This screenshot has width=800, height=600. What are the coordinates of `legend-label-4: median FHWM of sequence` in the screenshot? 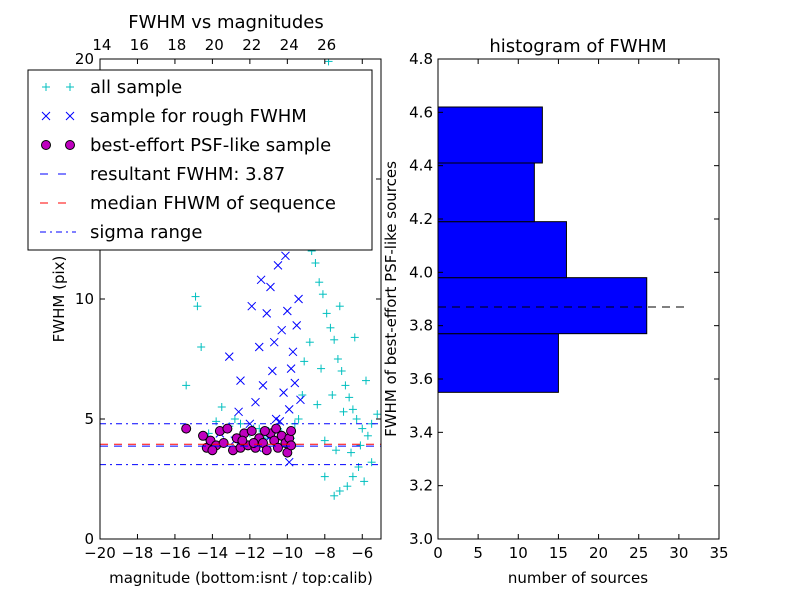 It's located at (213, 203).